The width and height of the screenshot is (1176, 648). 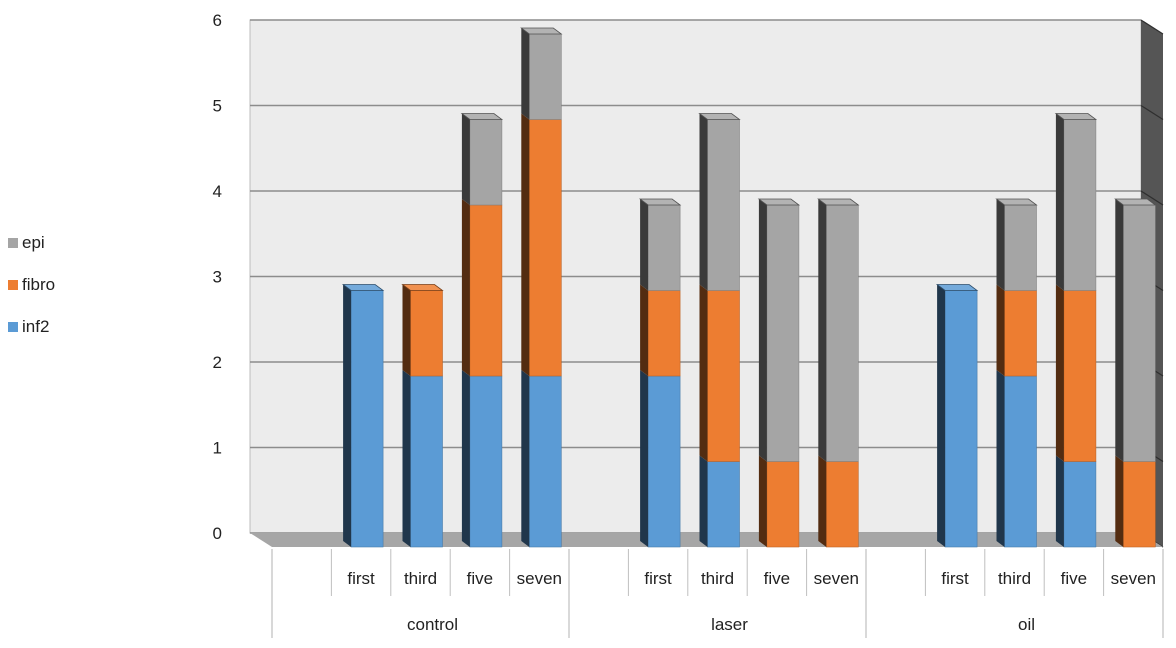 What do you see at coordinates (217, 533) in the screenshot?
I see `y-tick-label: 0` at bounding box center [217, 533].